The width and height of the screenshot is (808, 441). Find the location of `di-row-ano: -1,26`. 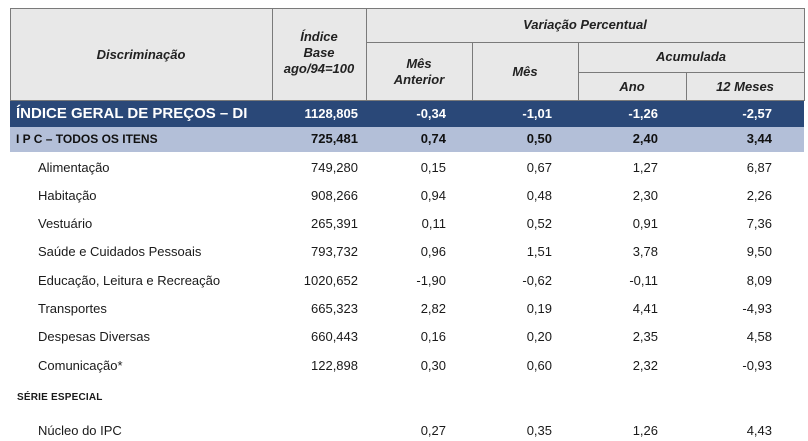

di-row-ano: -1,26 is located at coordinates (643, 113).